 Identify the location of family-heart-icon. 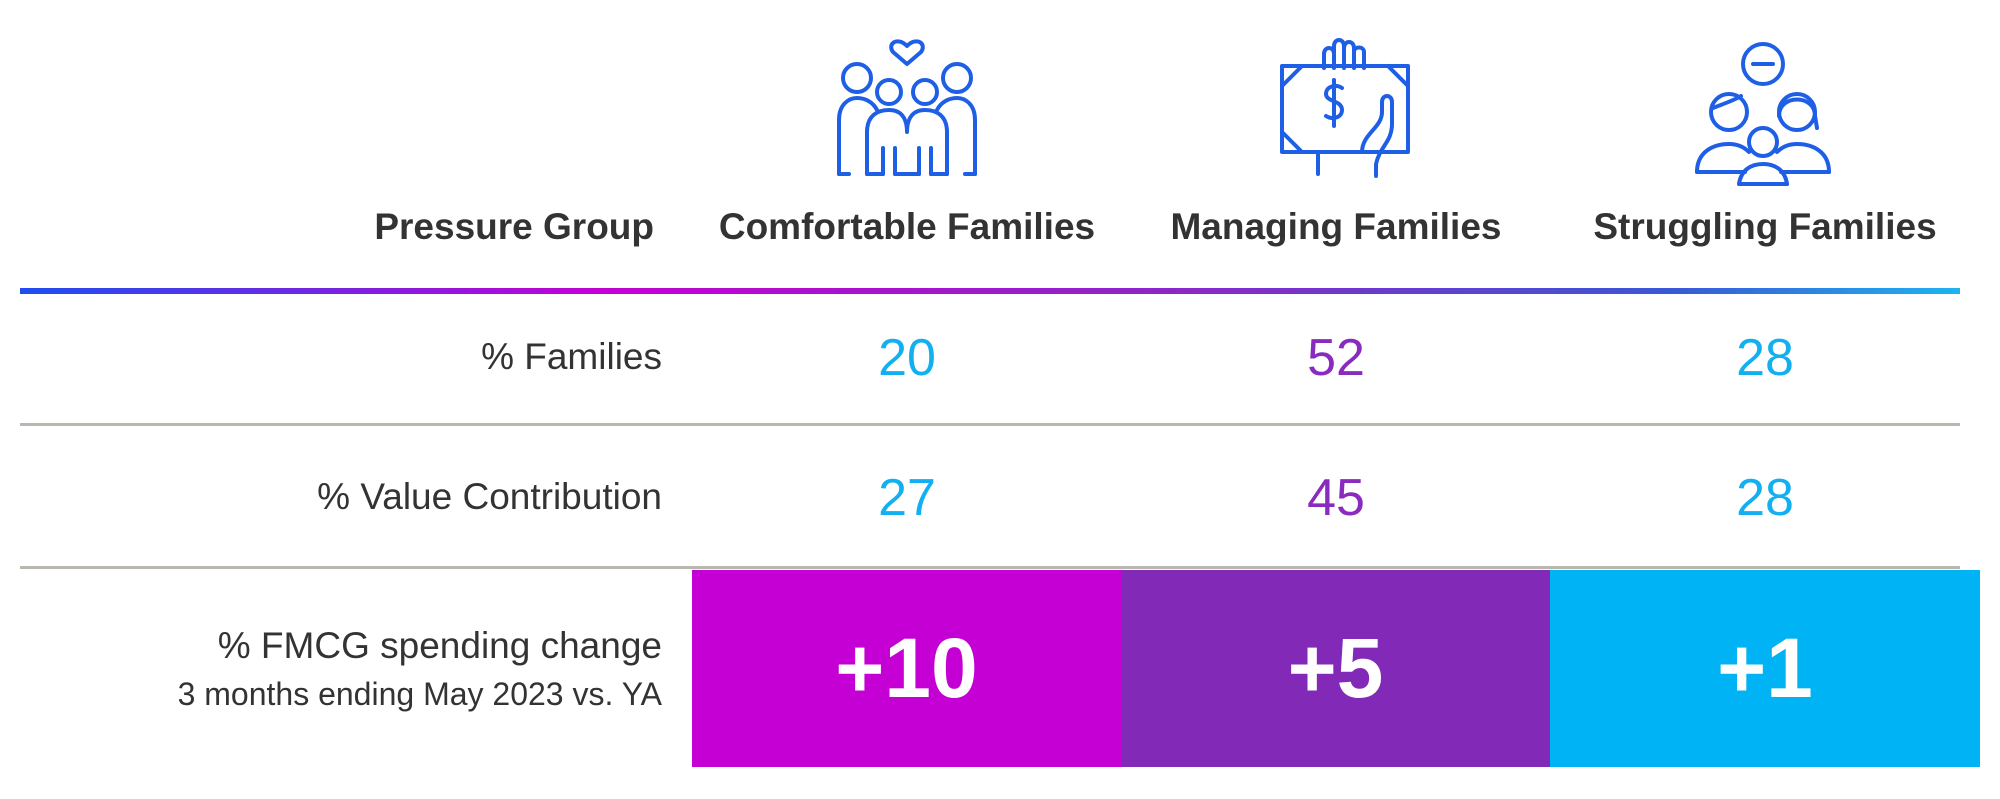
(907, 109).